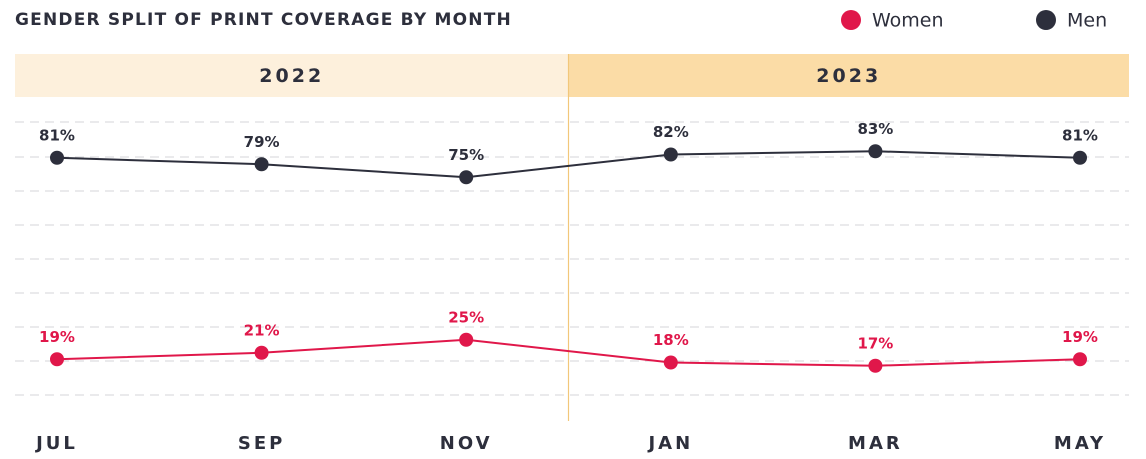  I want to click on x-tick-label: SEP, so click(261, 443).